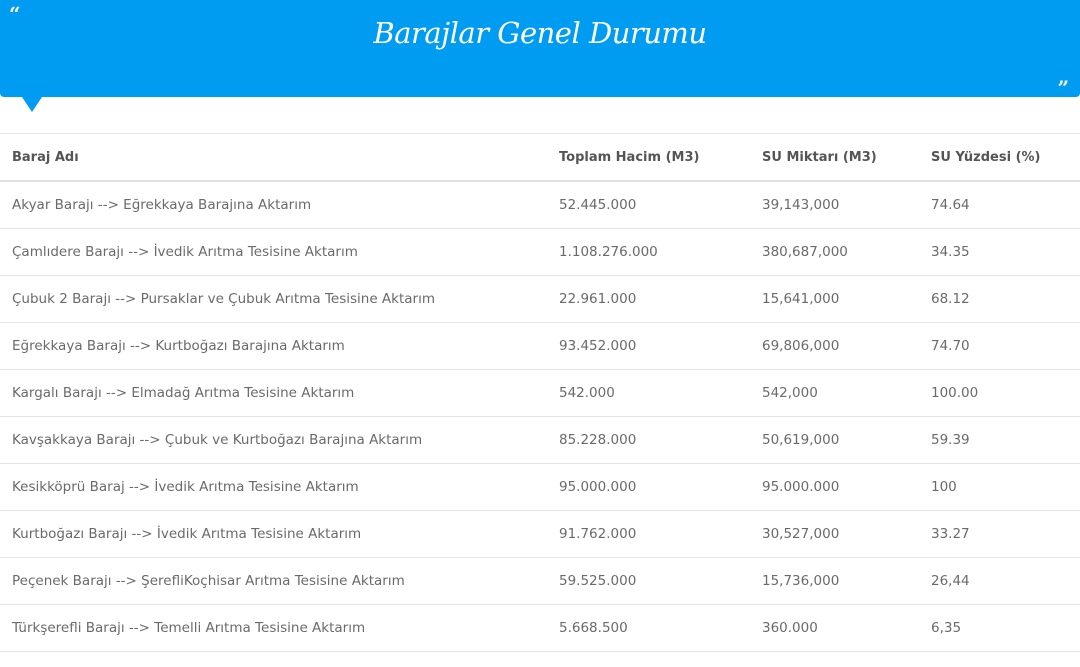 This screenshot has height=667, width=1080. Describe the element at coordinates (846, 393) in the screenshot. I see `water-amount-cell: 542,000` at that location.